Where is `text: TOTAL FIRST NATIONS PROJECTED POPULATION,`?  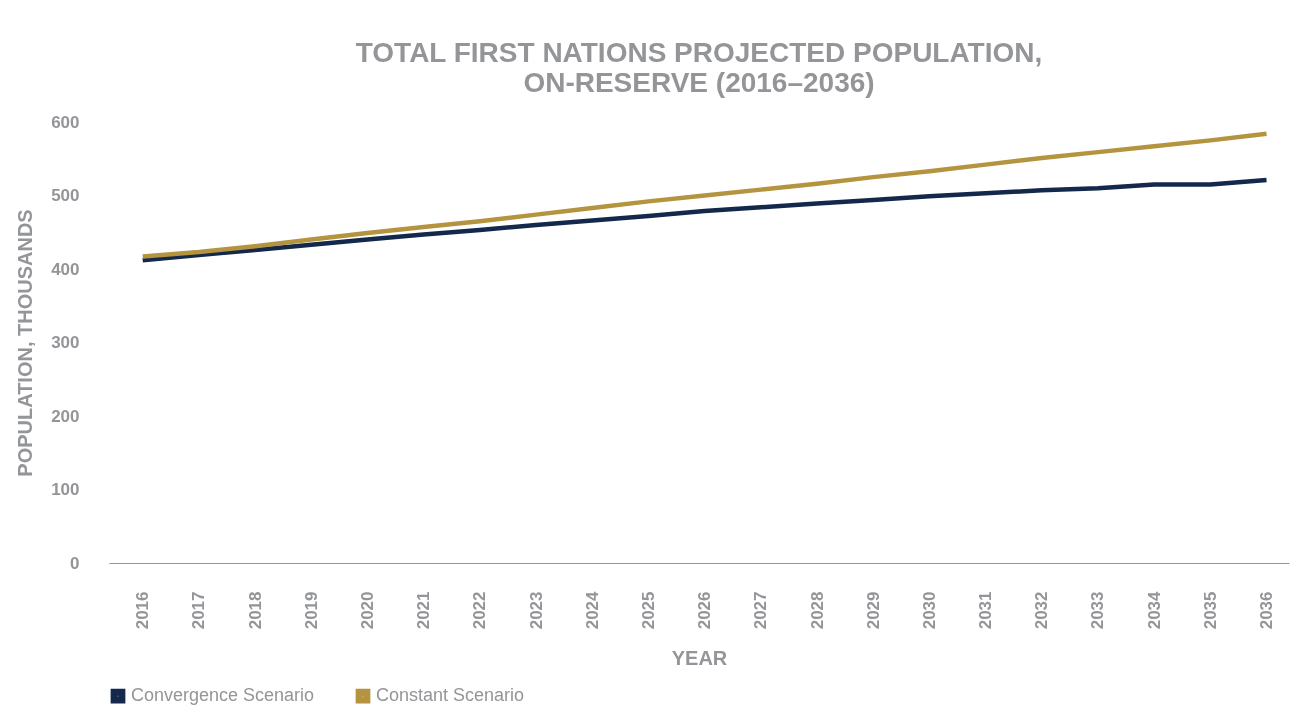
text: TOTAL FIRST NATIONS PROJECTED POPULATION, is located at coordinates (699, 52).